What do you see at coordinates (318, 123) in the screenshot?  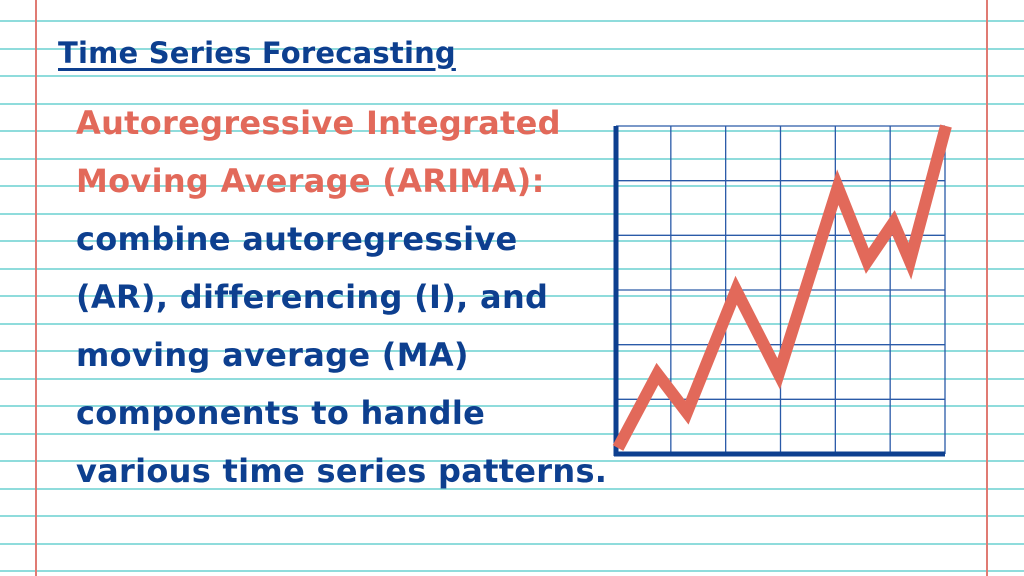 I see `heading-line-1: Autoregressive Integrated` at bounding box center [318, 123].